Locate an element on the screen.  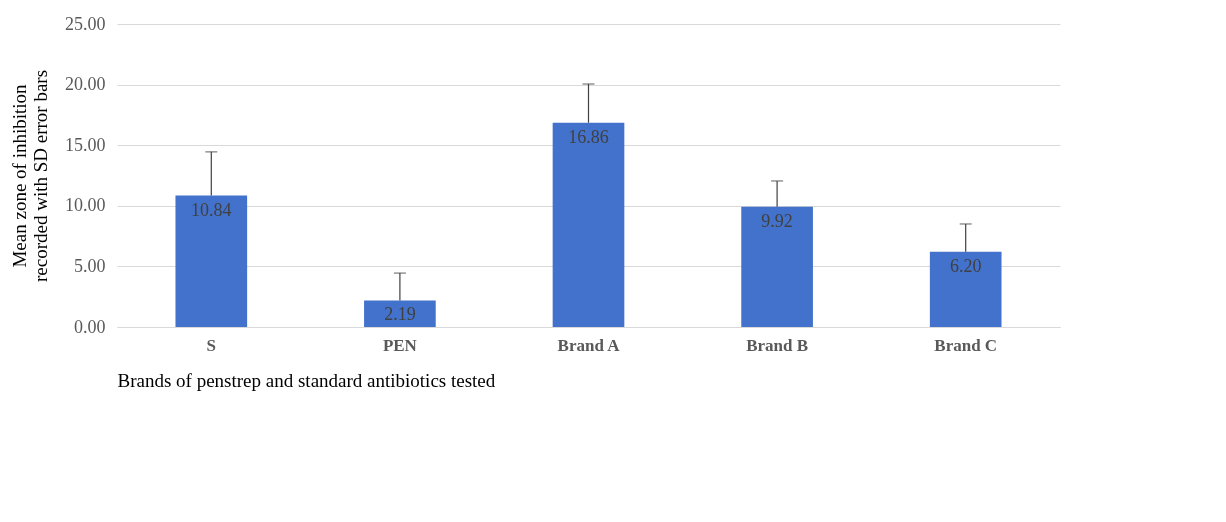
x-tick-label: Brand A is located at coordinates (589, 345).